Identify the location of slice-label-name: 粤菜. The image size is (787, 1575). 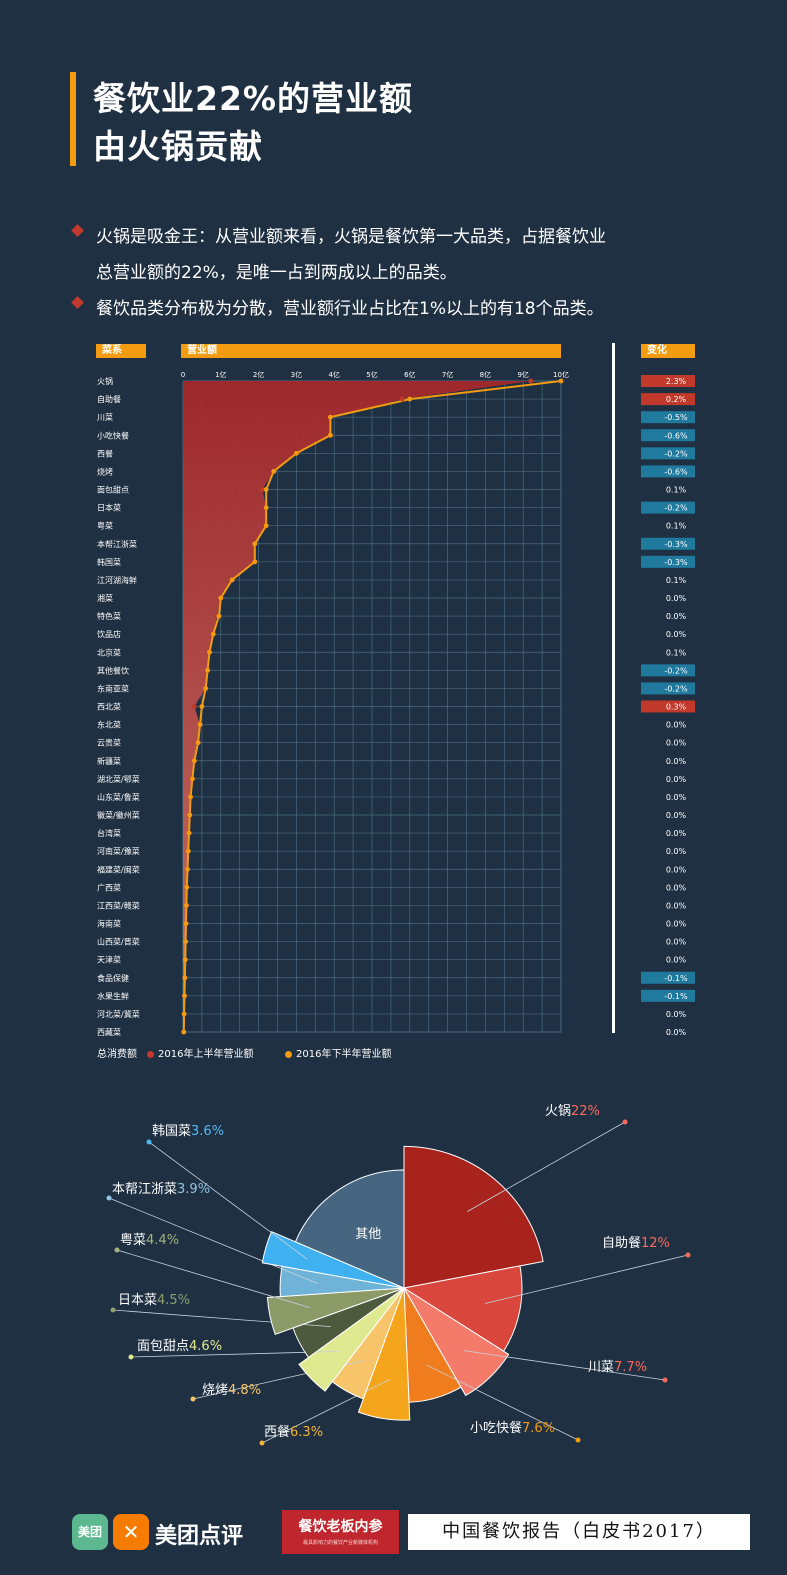
(133, 1240).